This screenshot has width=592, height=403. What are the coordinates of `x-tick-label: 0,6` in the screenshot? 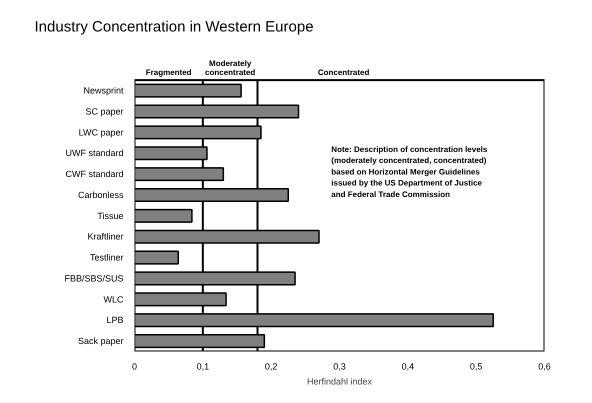 It's located at (544, 367).